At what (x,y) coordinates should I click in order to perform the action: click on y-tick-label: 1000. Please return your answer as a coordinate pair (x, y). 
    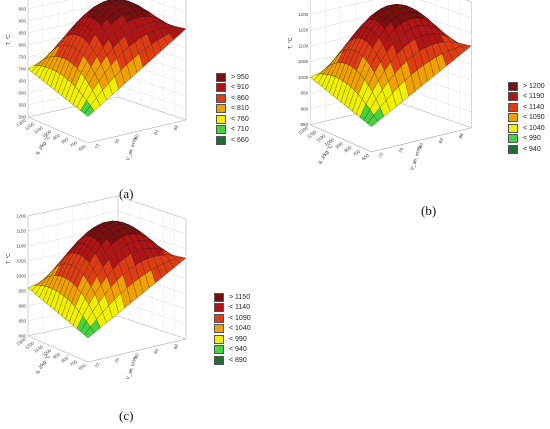
    Looking at the image, I should click on (46, 134).